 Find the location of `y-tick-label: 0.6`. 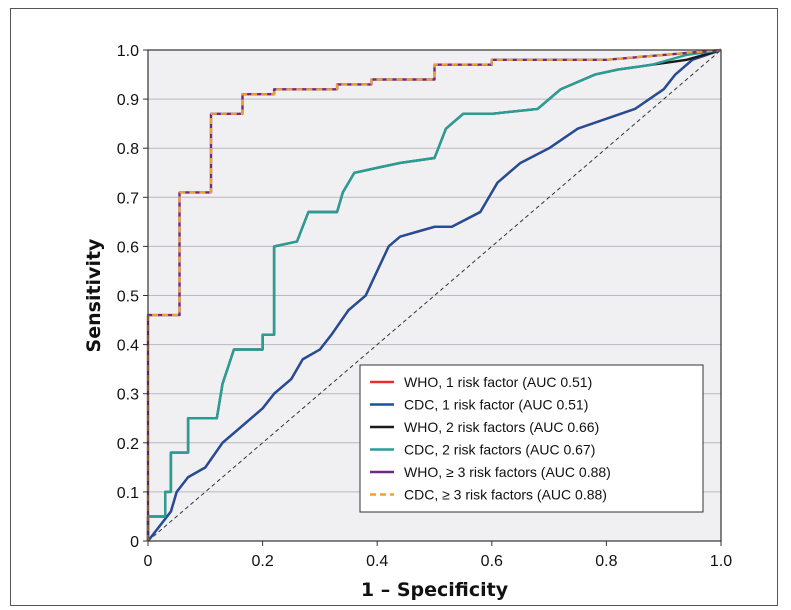

y-tick-label: 0.6 is located at coordinates (128, 247).